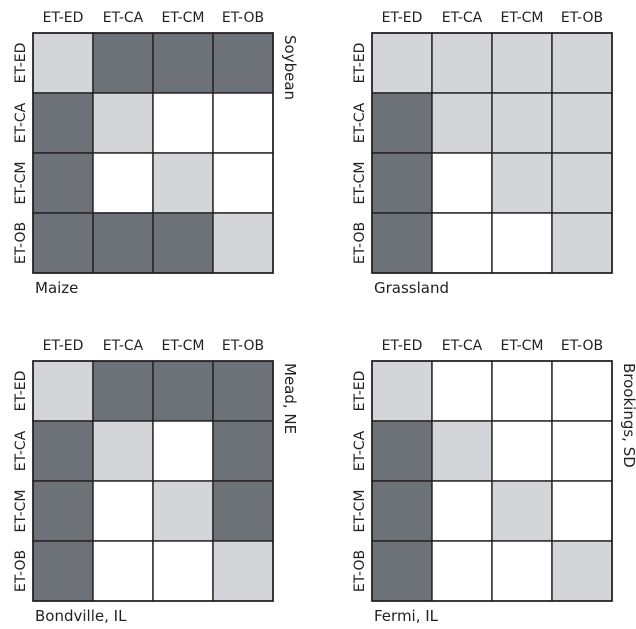 The width and height of the screenshot is (636, 629). What do you see at coordinates (290, 398) in the screenshot?
I see `panel-side-label: Mead, NE` at bounding box center [290, 398].